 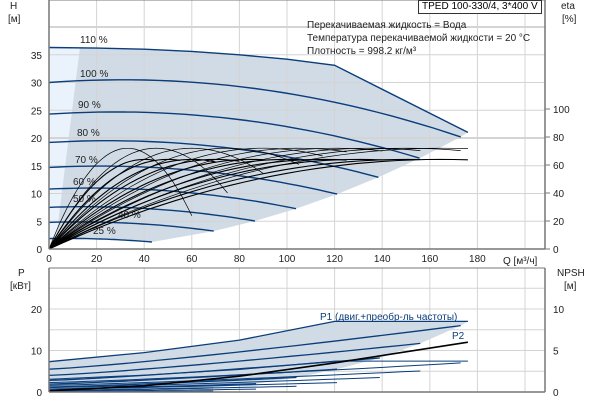 What do you see at coordinates (86, 160) in the screenshot?
I see `speed-label: 70 %` at bounding box center [86, 160].